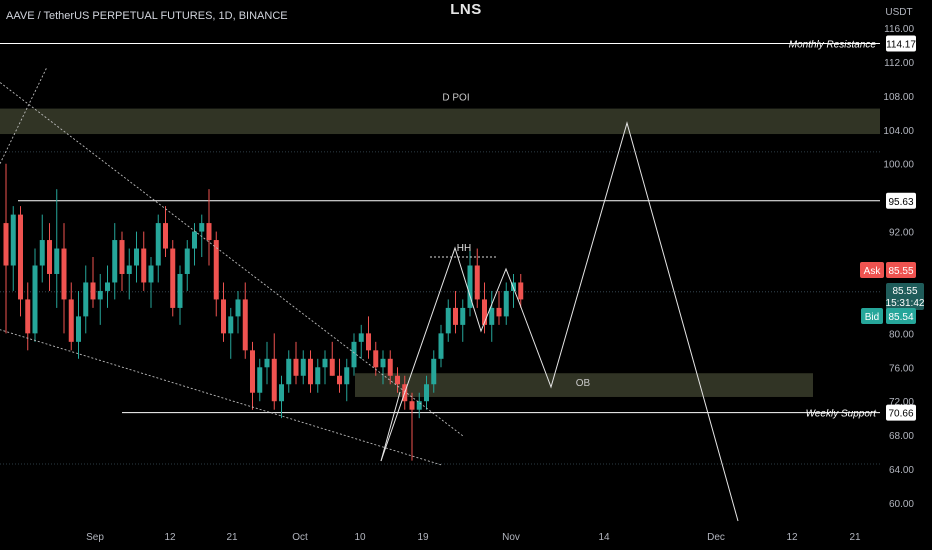 The image size is (932, 550). Describe the element at coordinates (898, 97) in the screenshot. I see `y-tick-label: 108.00` at that location.